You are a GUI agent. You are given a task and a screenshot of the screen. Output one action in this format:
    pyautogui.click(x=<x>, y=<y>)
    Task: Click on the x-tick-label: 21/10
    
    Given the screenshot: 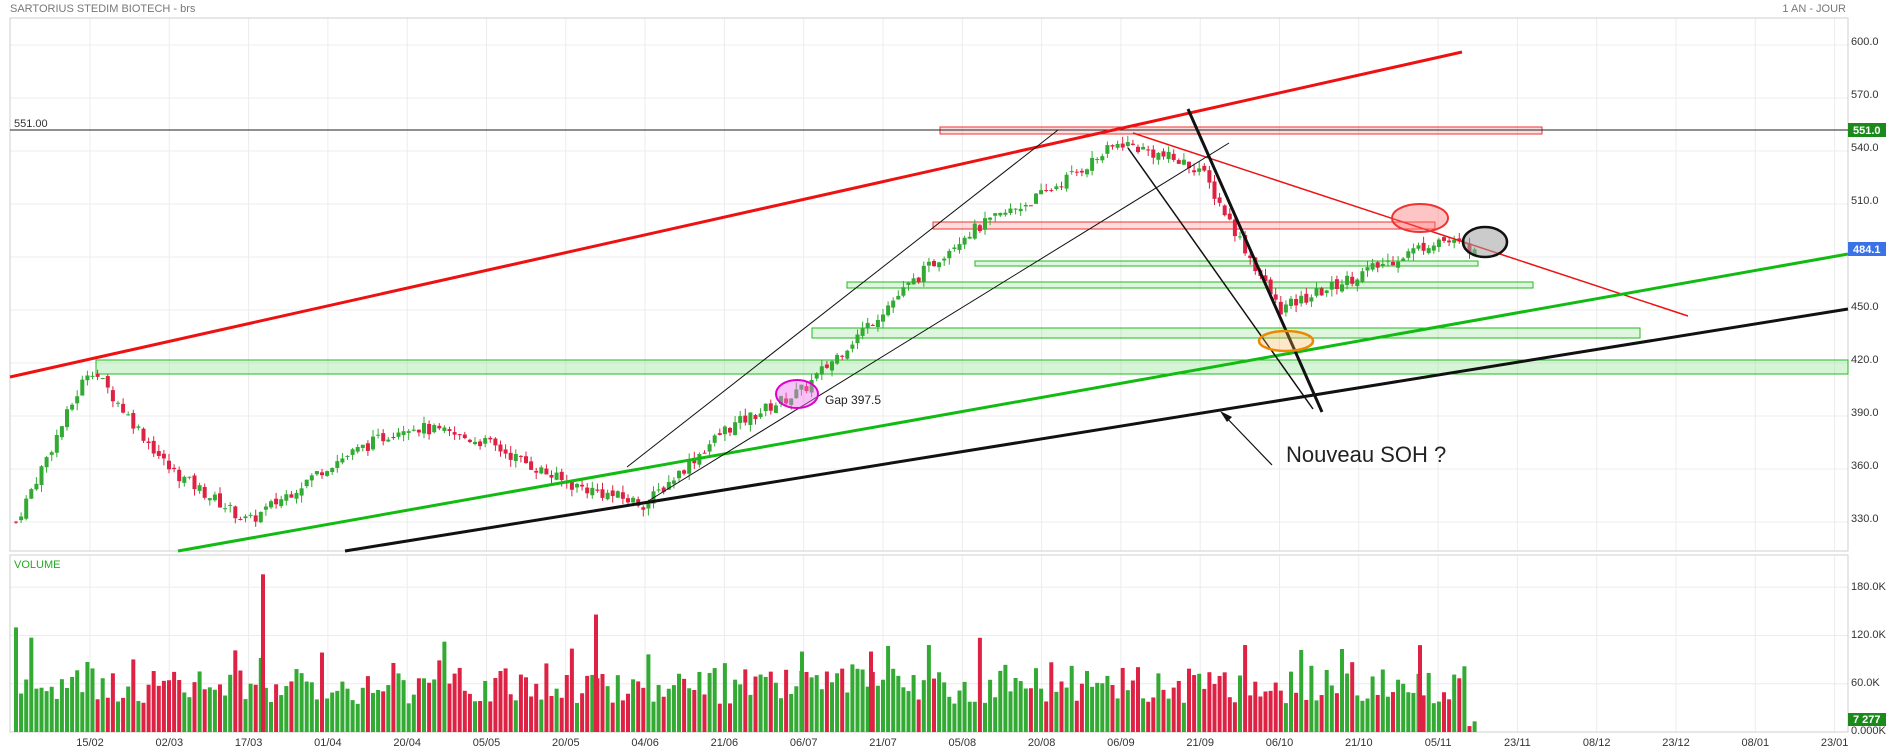 What is the action you would take?
    pyautogui.click(x=1359, y=743)
    